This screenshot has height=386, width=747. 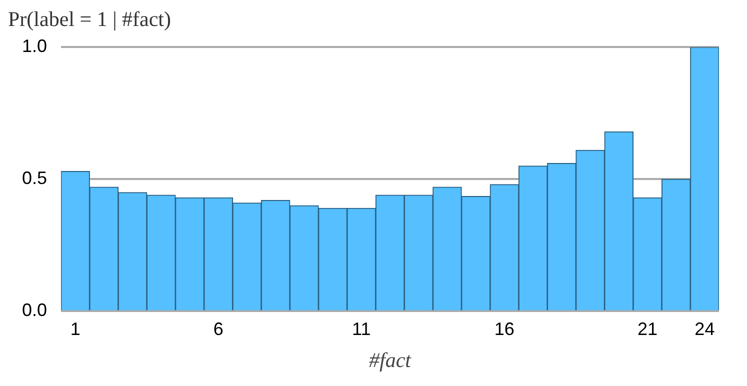 What do you see at coordinates (75, 328) in the screenshot?
I see `x-tick-label: 1` at bounding box center [75, 328].